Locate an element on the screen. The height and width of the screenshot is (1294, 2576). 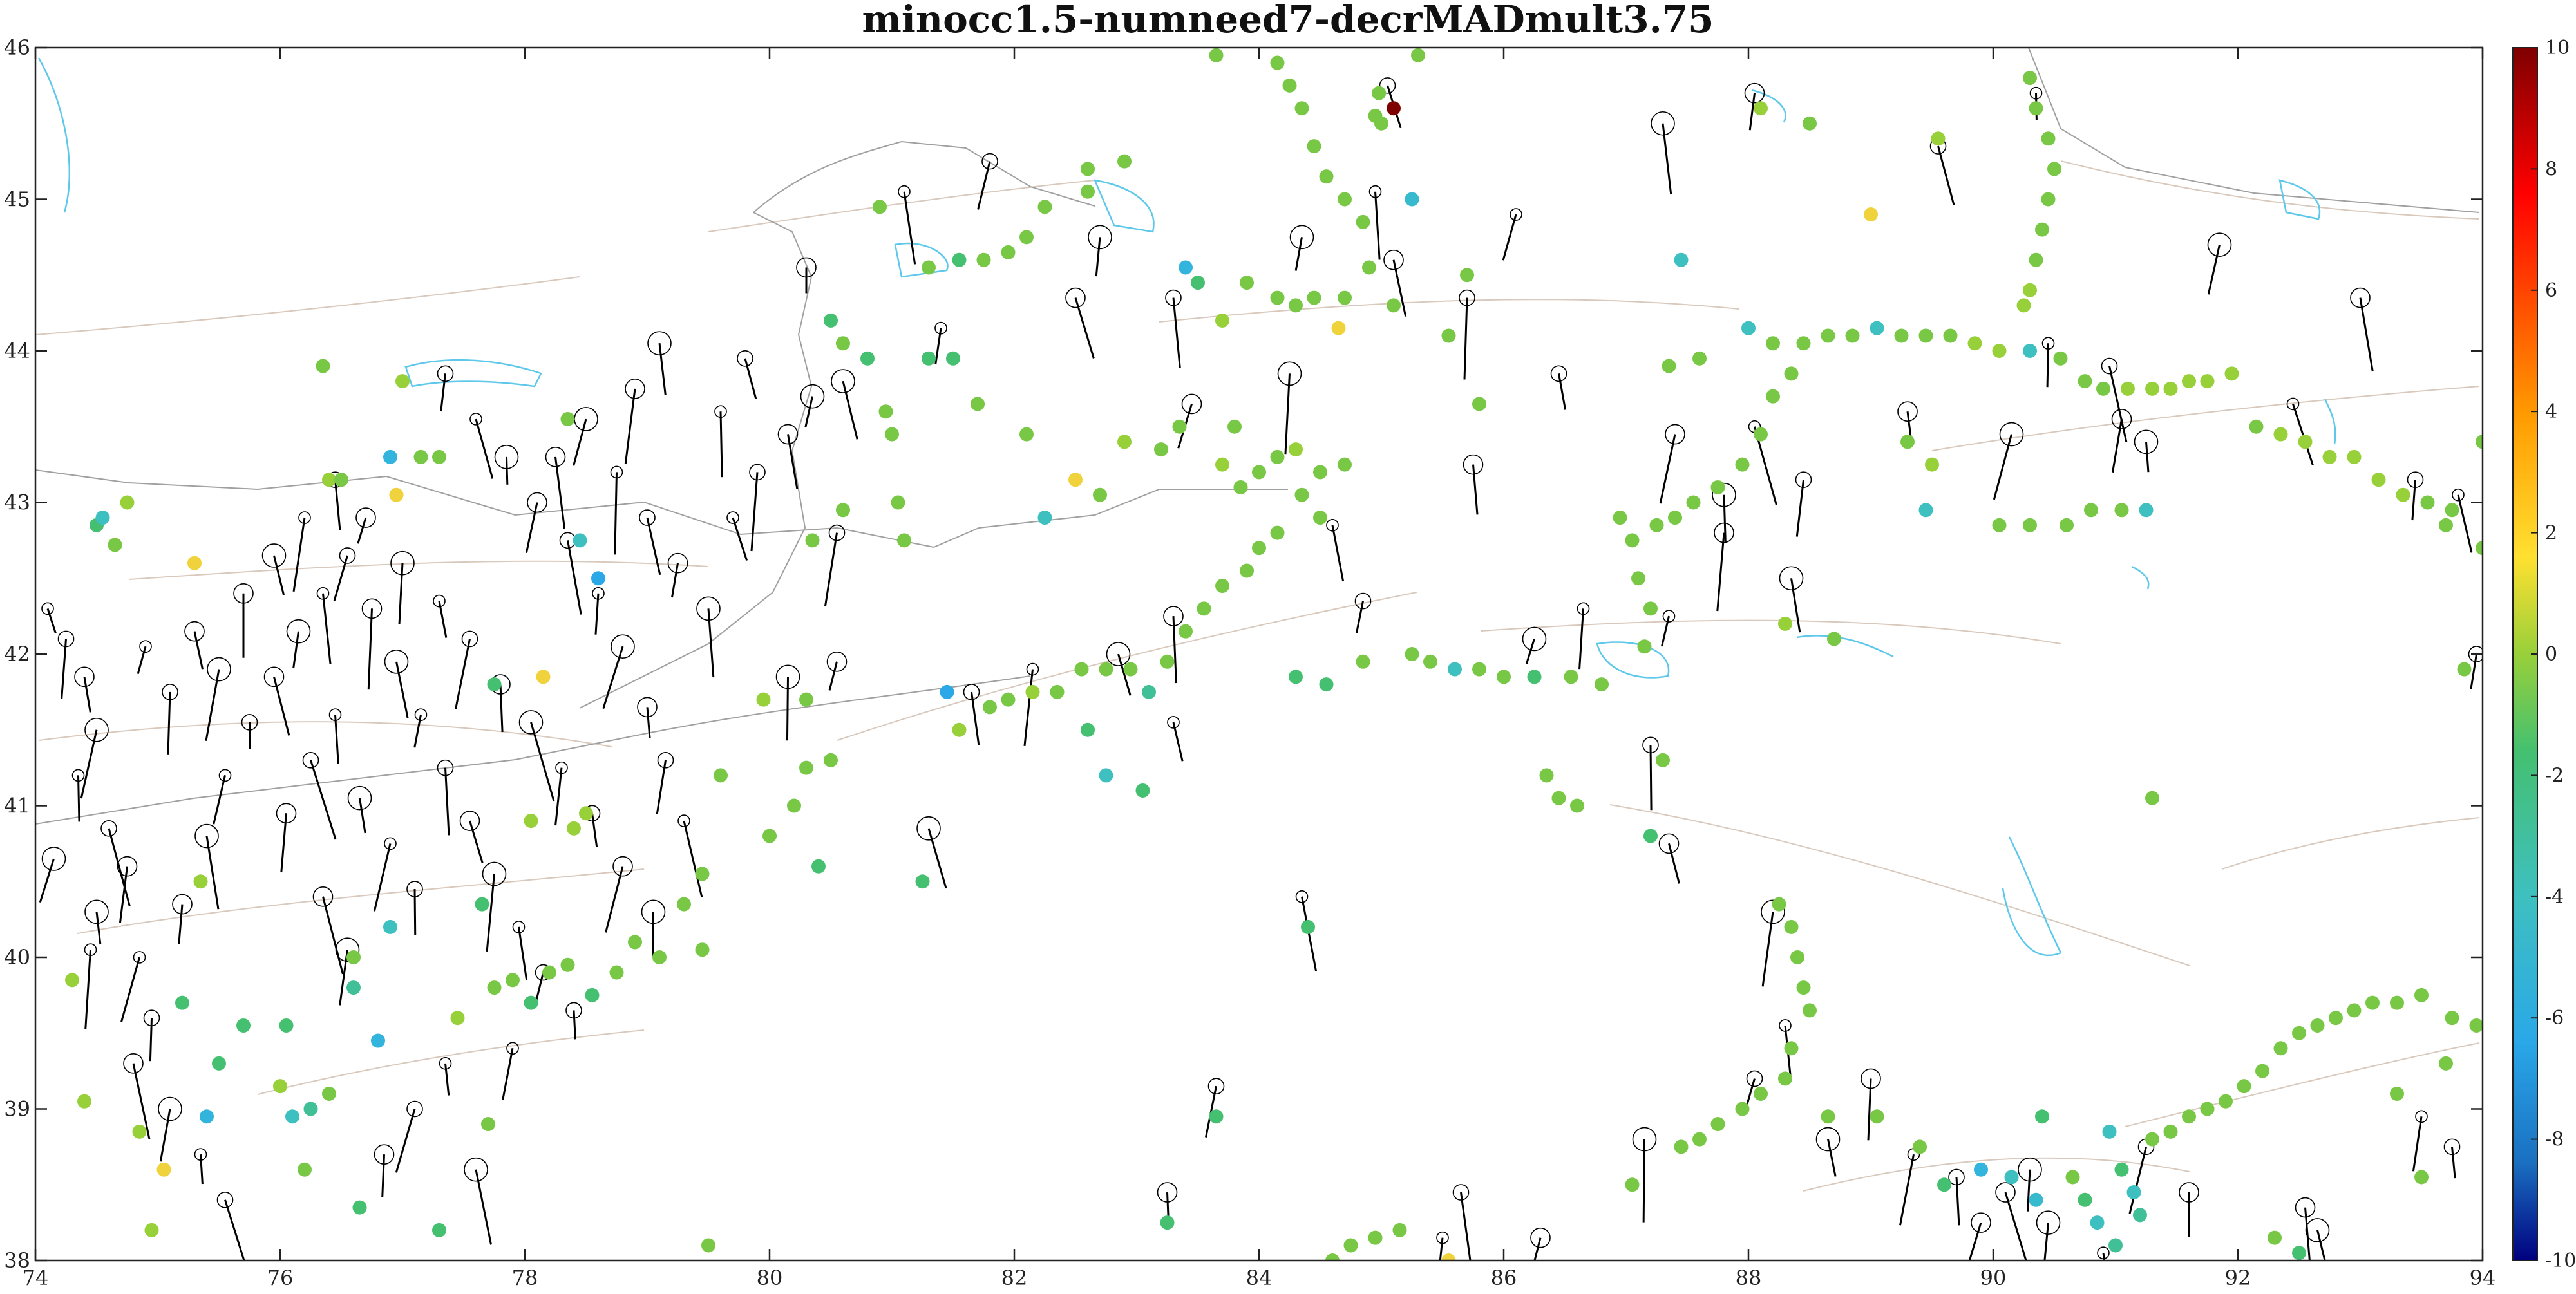
y-tick-label: 39 is located at coordinates (17, 1109).